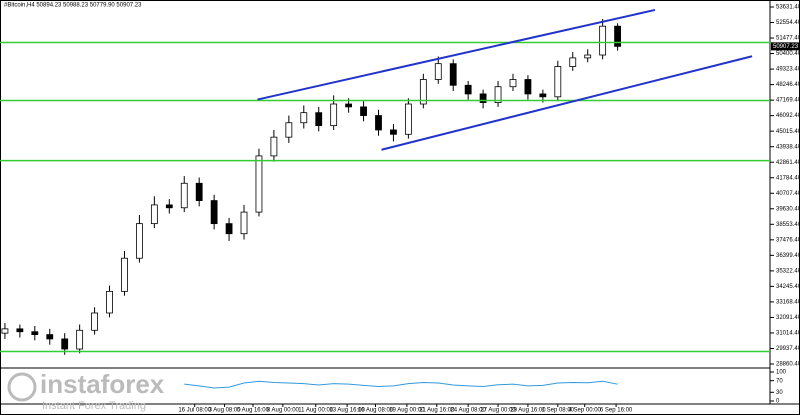 The width and height of the screenshot is (800, 415). What do you see at coordinates (788, 256) in the screenshot?
I see `y-tick-label: 36399.40` at bounding box center [788, 256].